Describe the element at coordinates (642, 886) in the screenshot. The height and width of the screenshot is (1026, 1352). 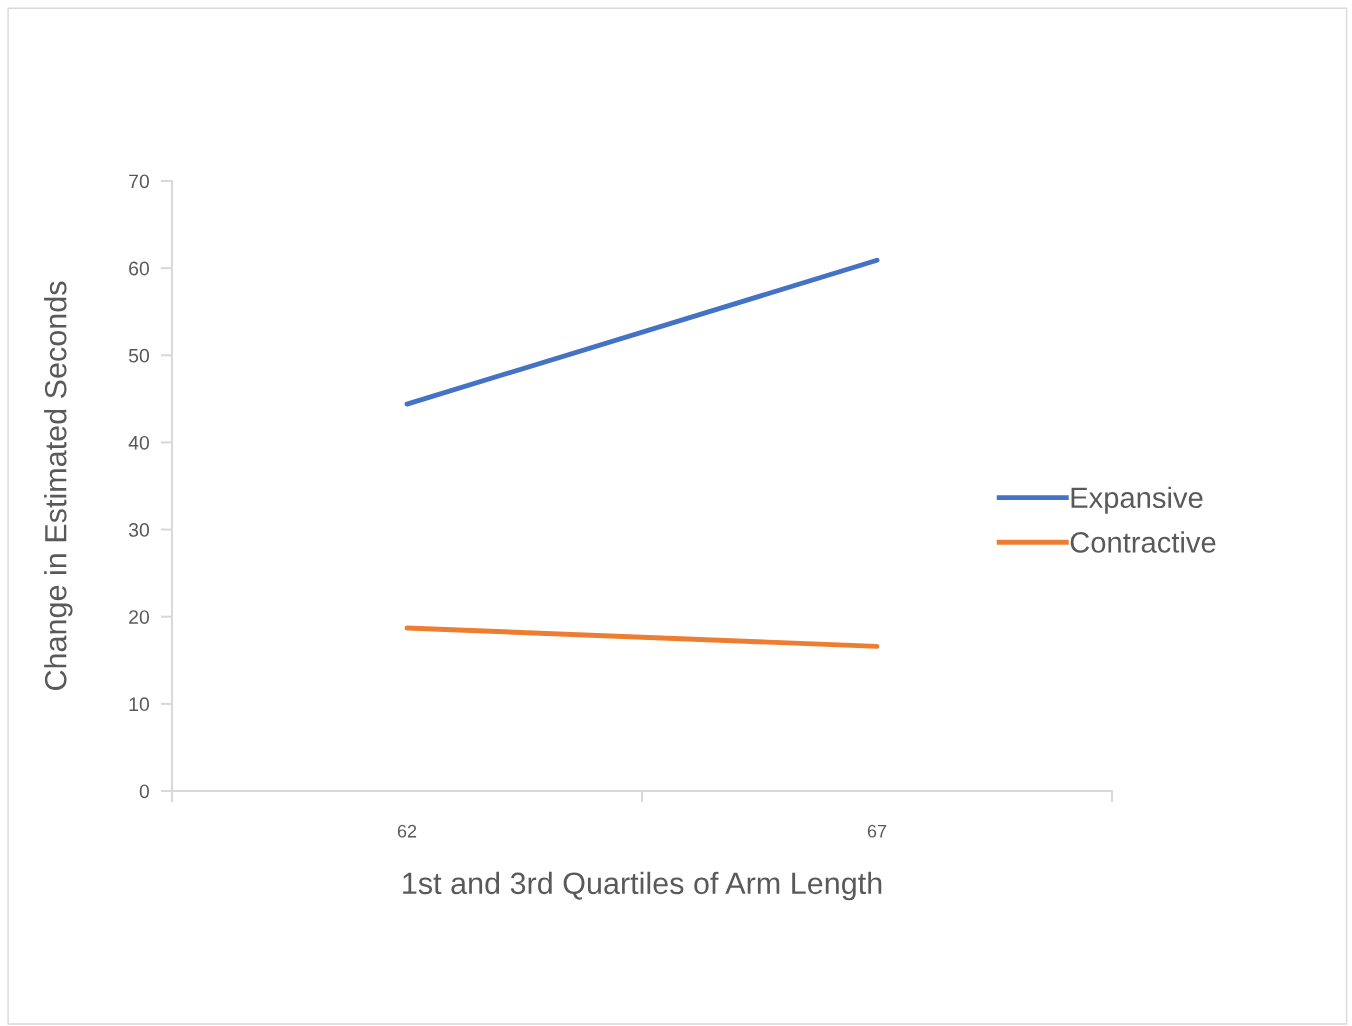
I see `x-axis-title: 1st and 3rd Quartiles of Arm Length` at that location.